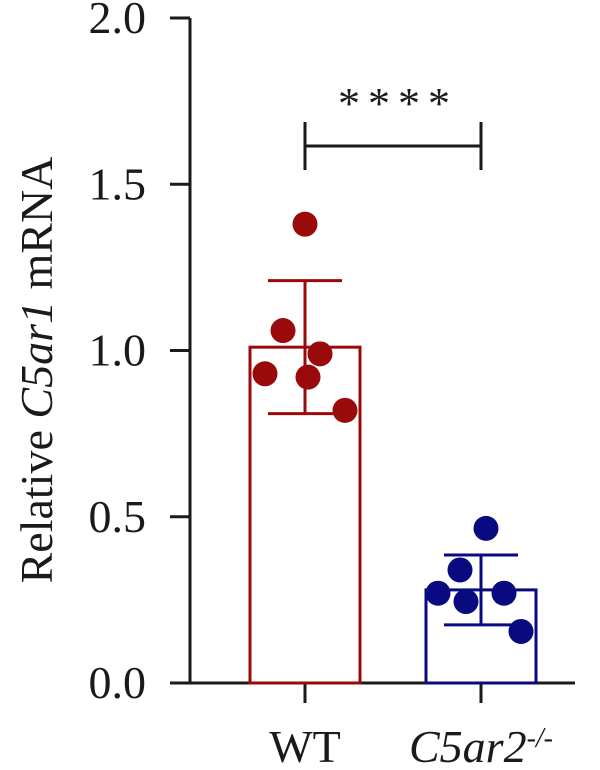  What do you see at coordinates (36, 370) in the screenshot?
I see `y-axis-title: Relative C5ar1 mRNA` at bounding box center [36, 370].